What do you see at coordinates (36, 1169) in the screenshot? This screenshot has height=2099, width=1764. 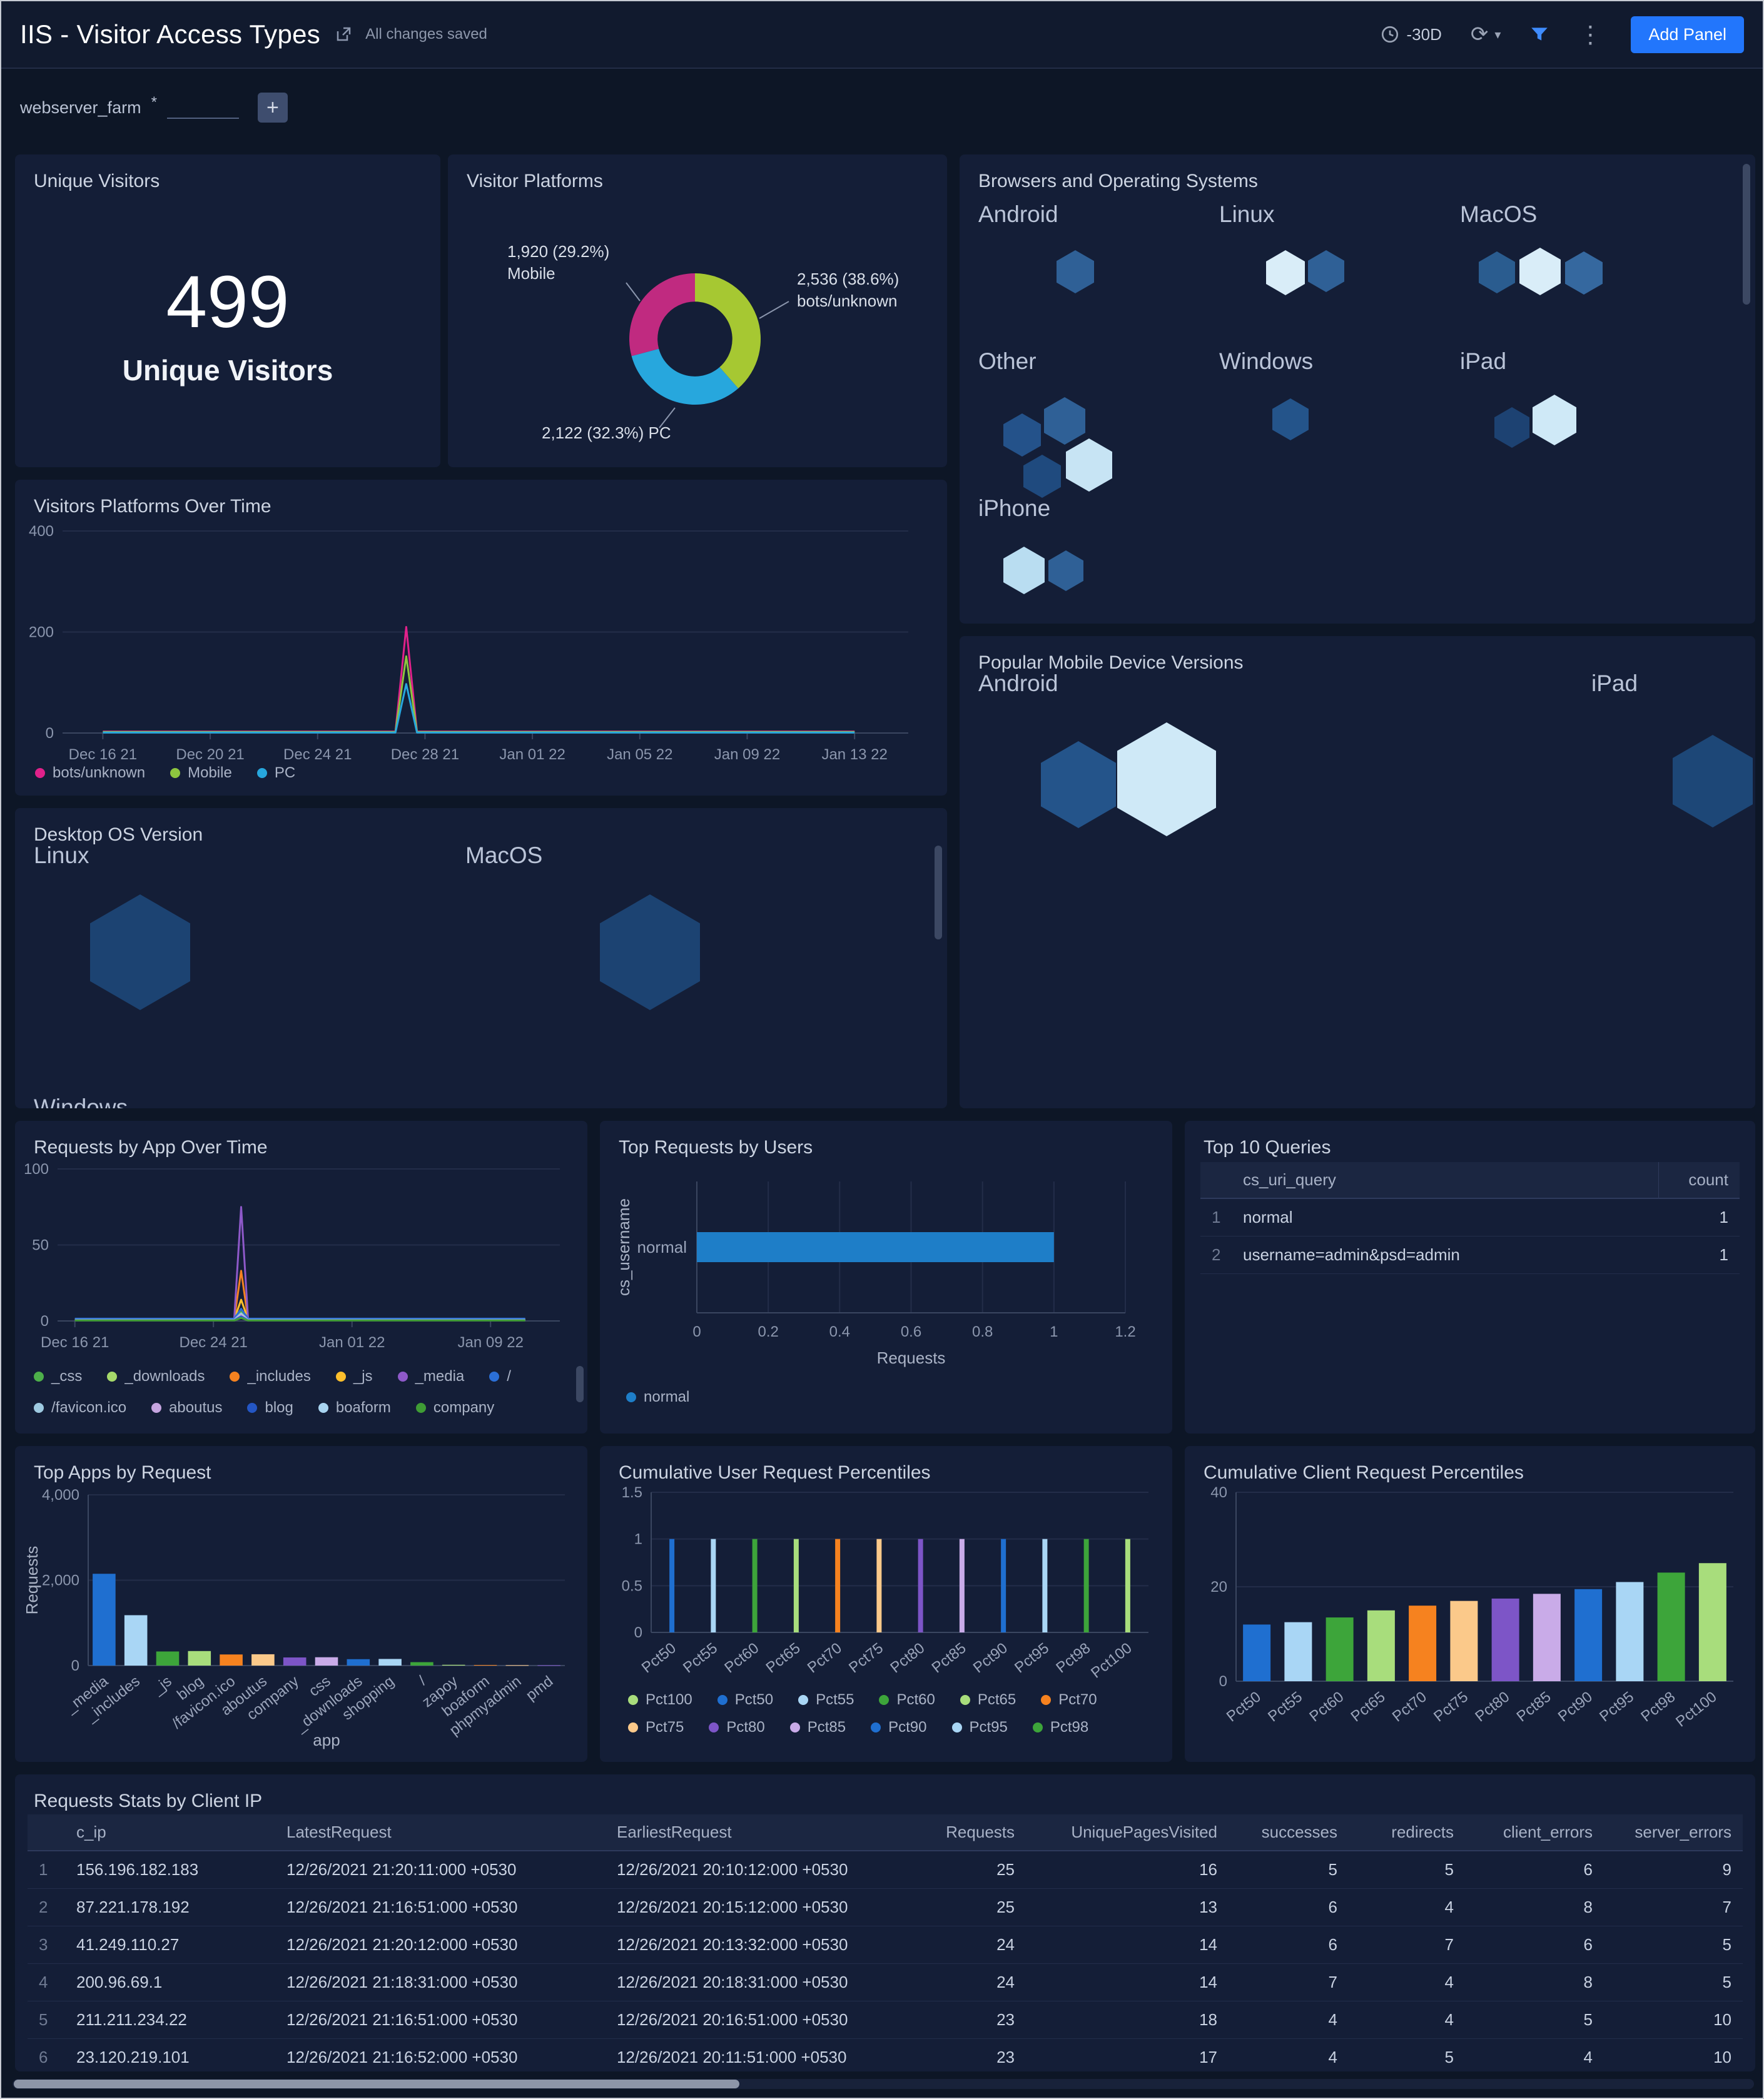 I see `svg-text: 100` at bounding box center [36, 1169].